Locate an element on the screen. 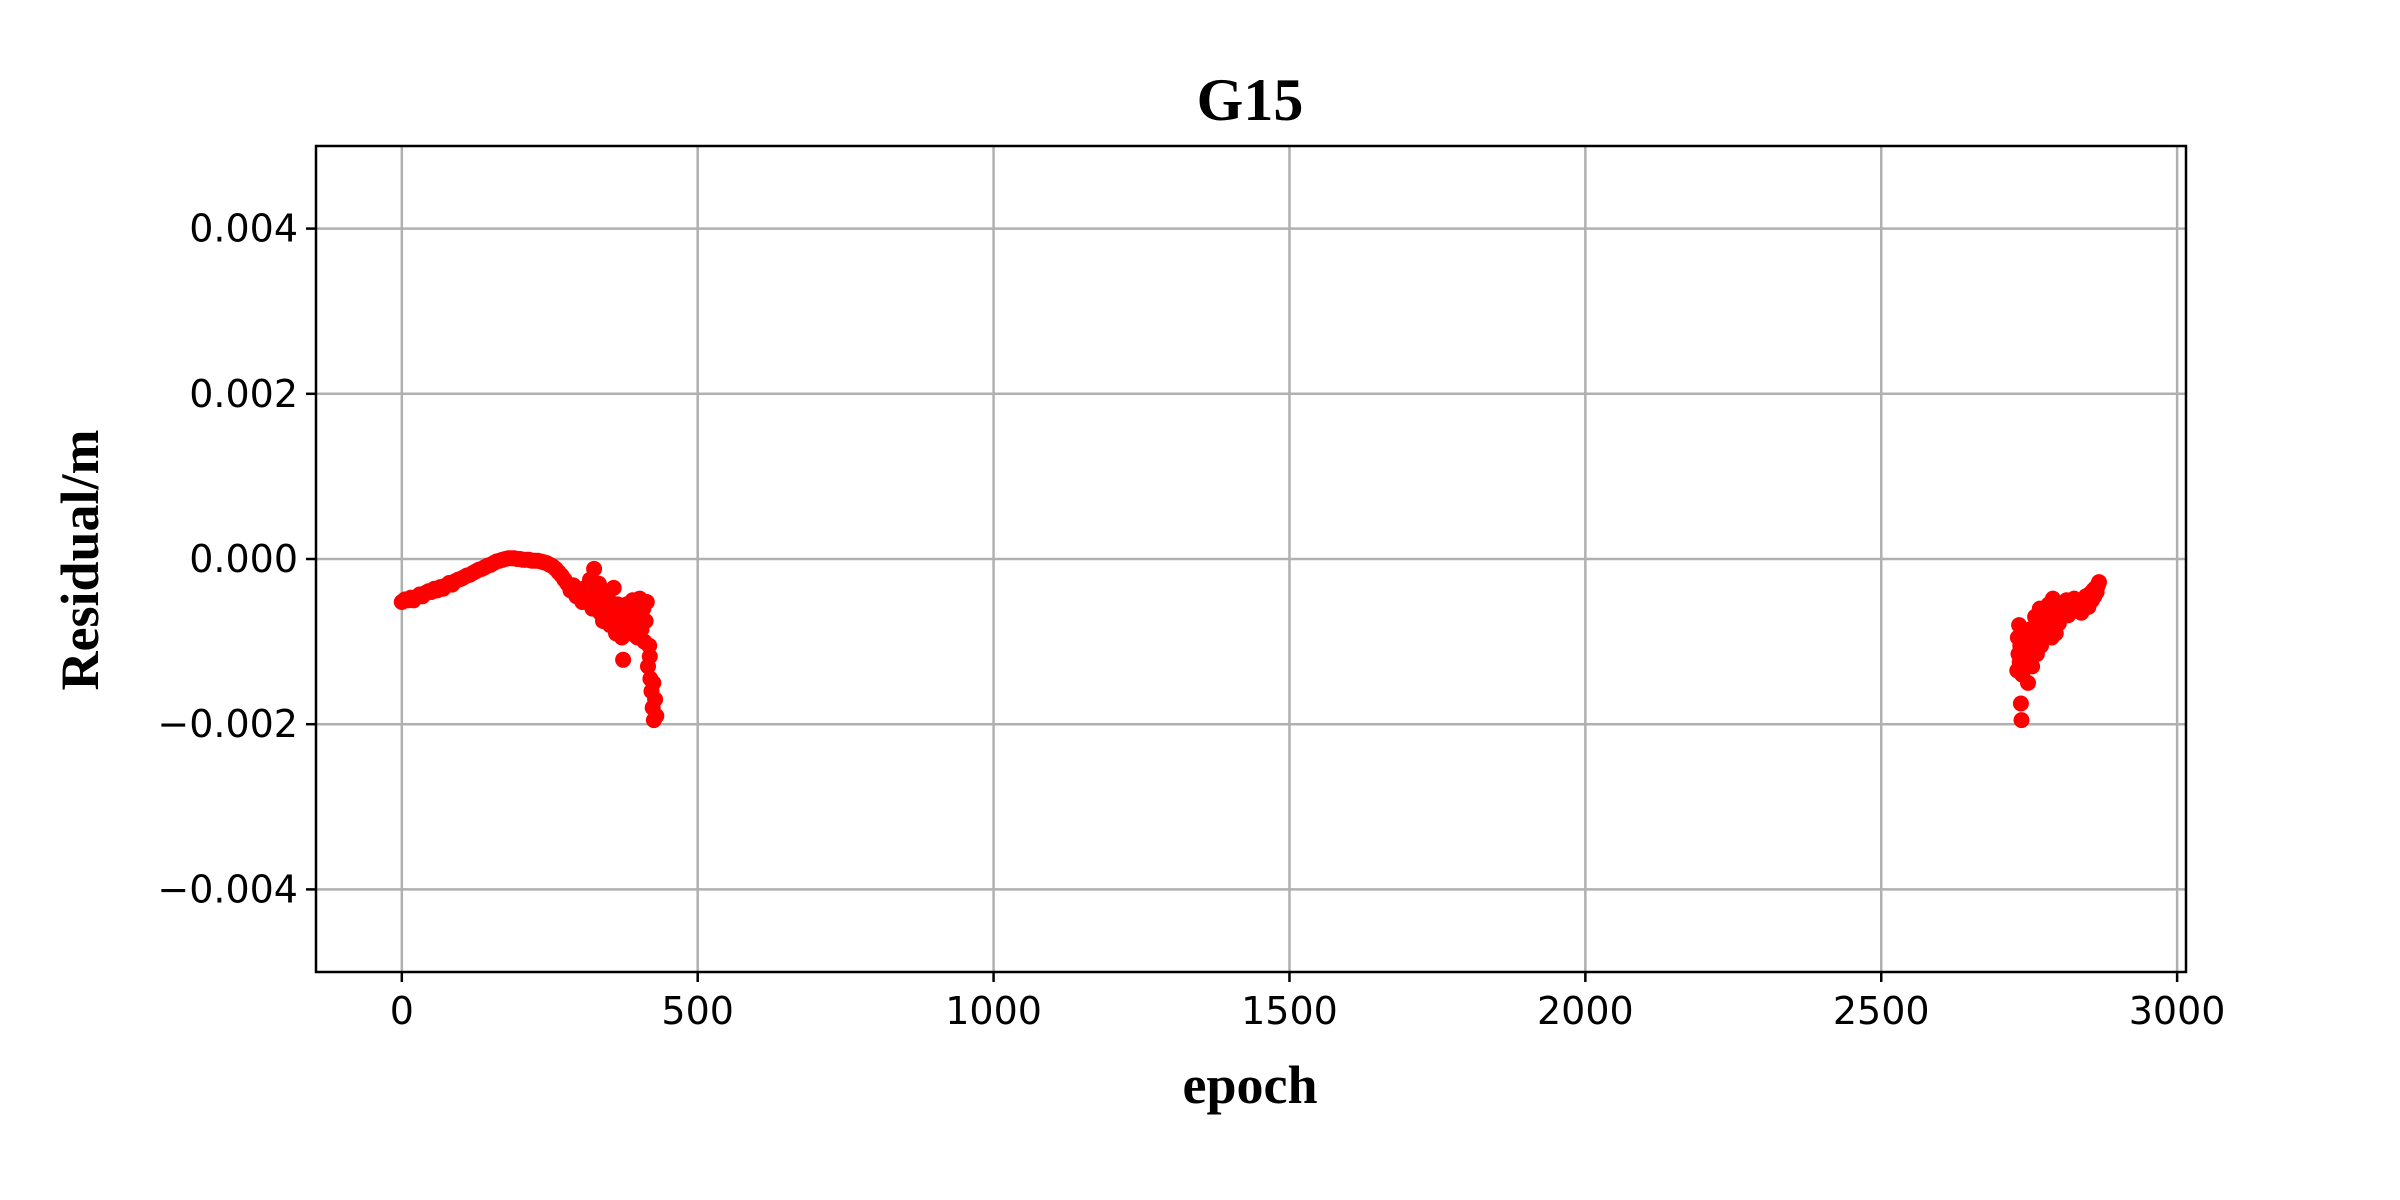 The height and width of the screenshot is (1200, 2400). x-tick-label: 2000 is located at coordinates (1585, 1011).